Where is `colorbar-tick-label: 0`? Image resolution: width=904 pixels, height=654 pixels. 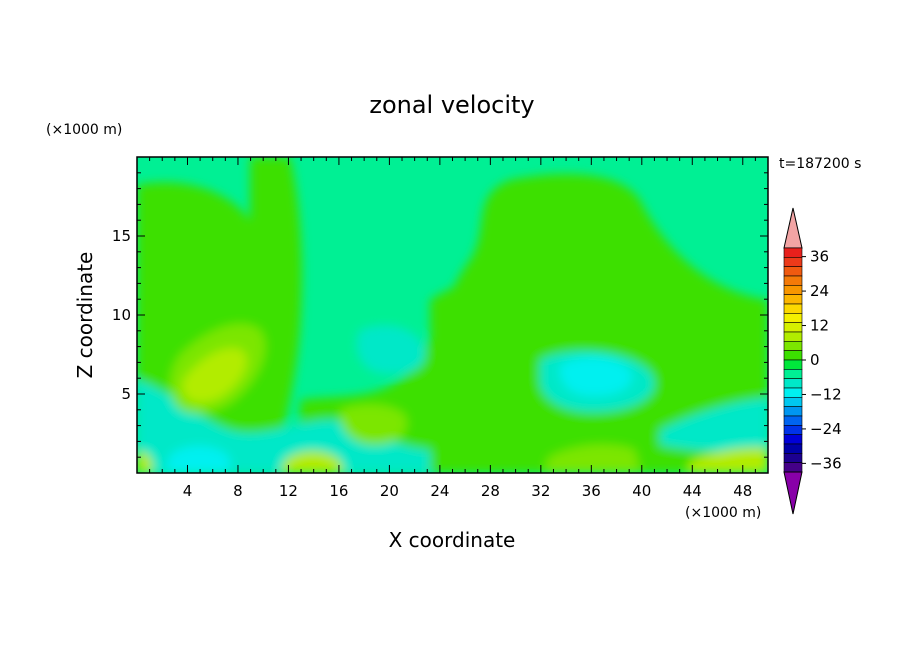 colorbar-tick-label: 0 is located at coordinates (815, 360).